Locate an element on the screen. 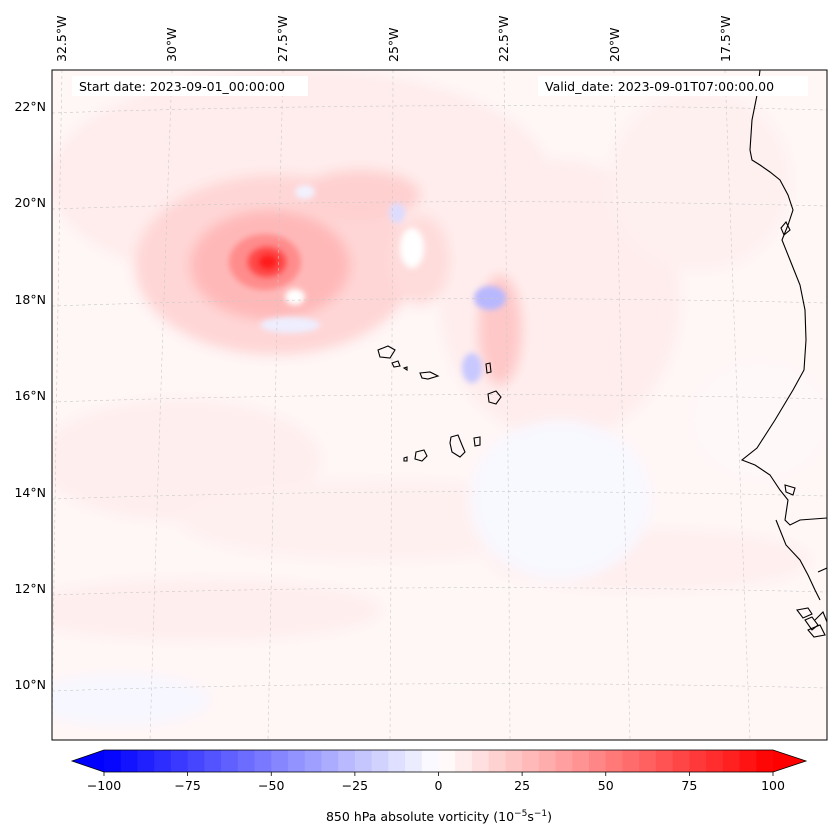 The height and width of the screenshot is (839, 837). lat-label: 10°N is located at coordinates (30, 684).